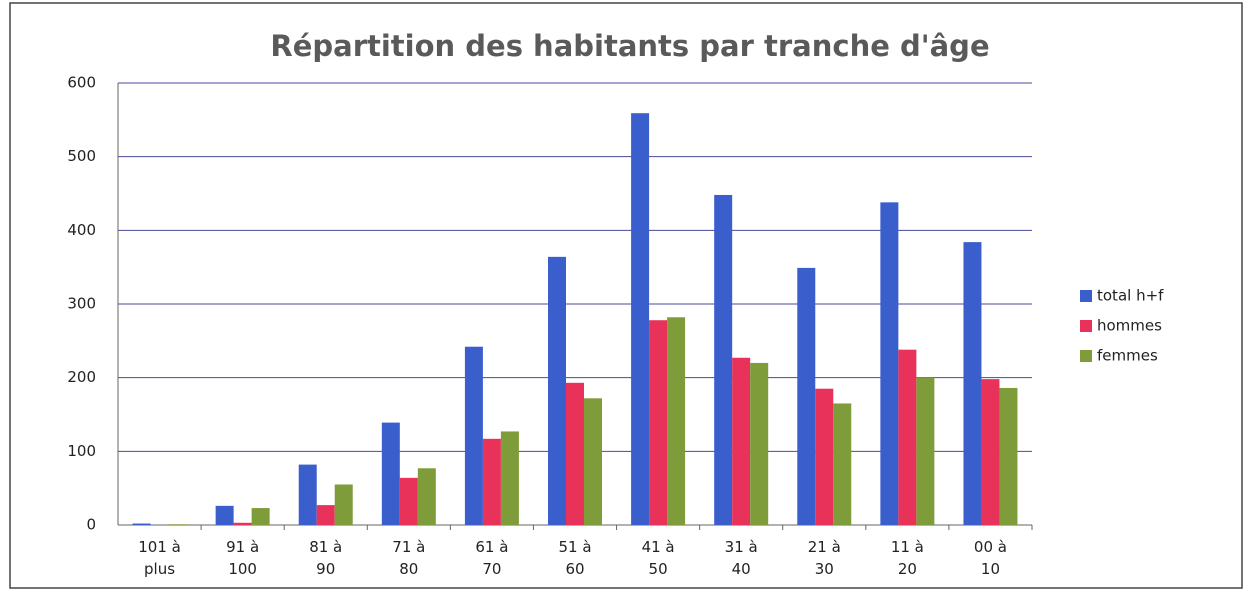 This screenshot has width=1247, height=590. Describe the element at coordinates (159, 558) in the screenshot. I see `x-tick-label: 101 à plus` at that location.